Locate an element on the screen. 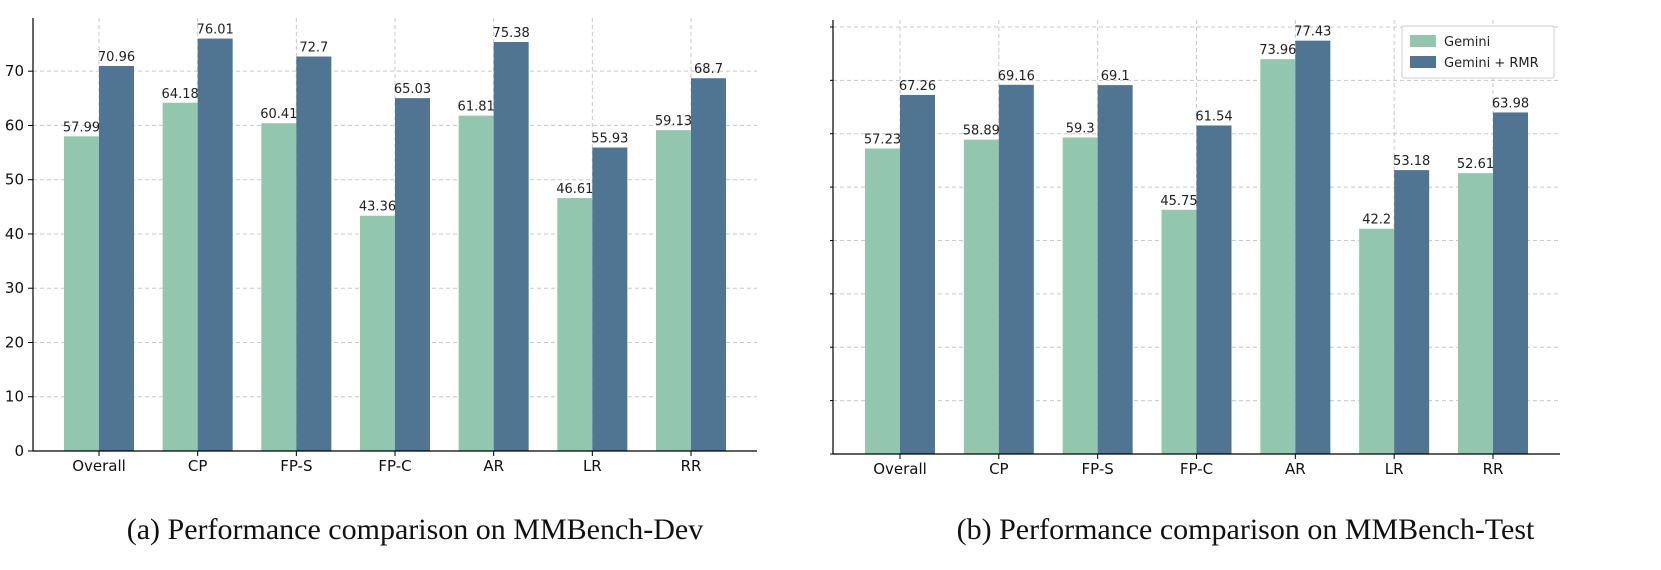 The width and height of the screenshot is (1661, 570). y-tick-label: 30 is located at coordinates (14, 288).